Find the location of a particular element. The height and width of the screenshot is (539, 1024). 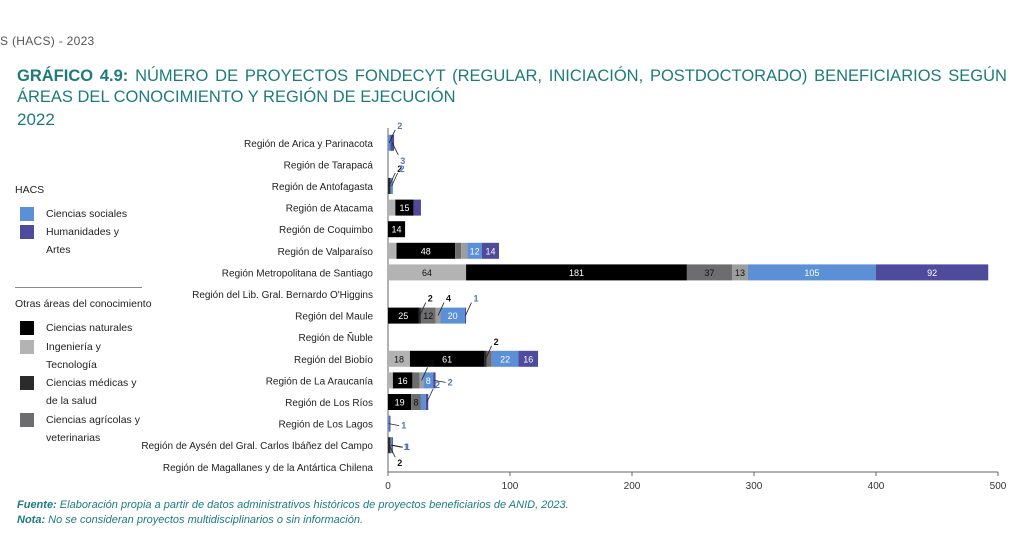

legend-label: Ciencias naturales is located at coordinates (89, 328).